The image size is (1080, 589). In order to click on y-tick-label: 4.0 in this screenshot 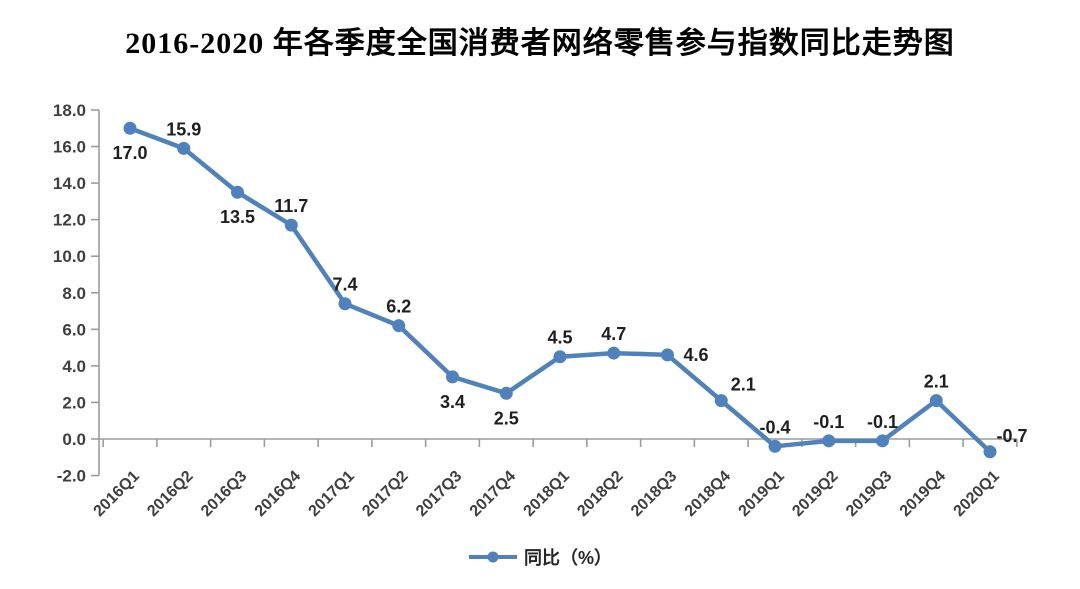, I will do `click(74, 366)`.